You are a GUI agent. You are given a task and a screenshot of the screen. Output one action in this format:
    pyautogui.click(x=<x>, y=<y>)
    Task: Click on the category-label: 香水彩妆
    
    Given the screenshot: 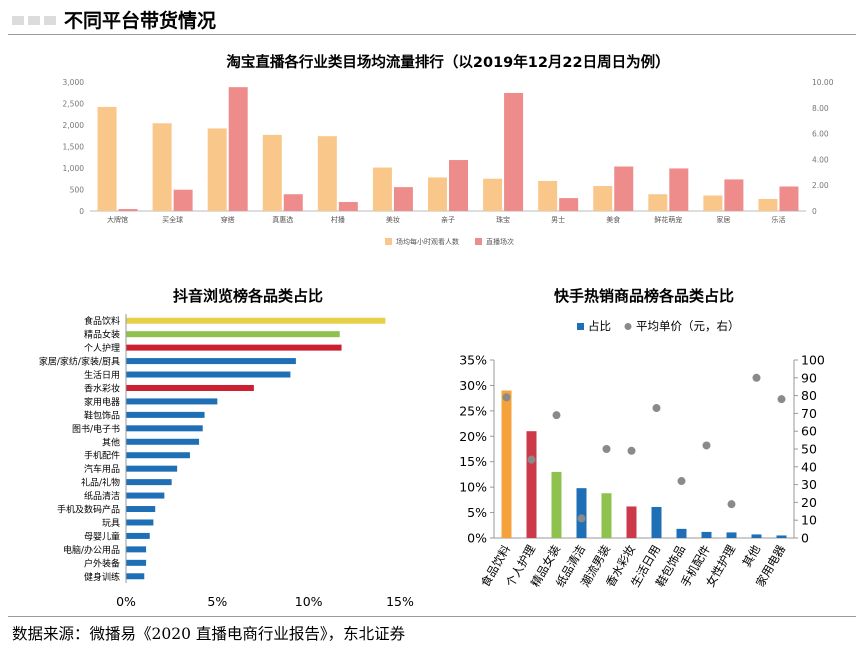 What is the action you would take?
    pyautogui.click(x=102, y=388)
    